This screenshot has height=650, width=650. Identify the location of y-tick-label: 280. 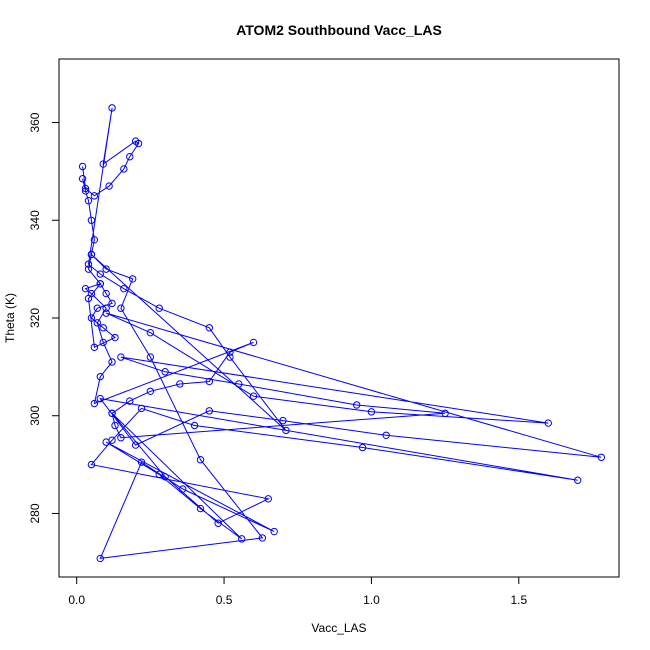
(35, 513).